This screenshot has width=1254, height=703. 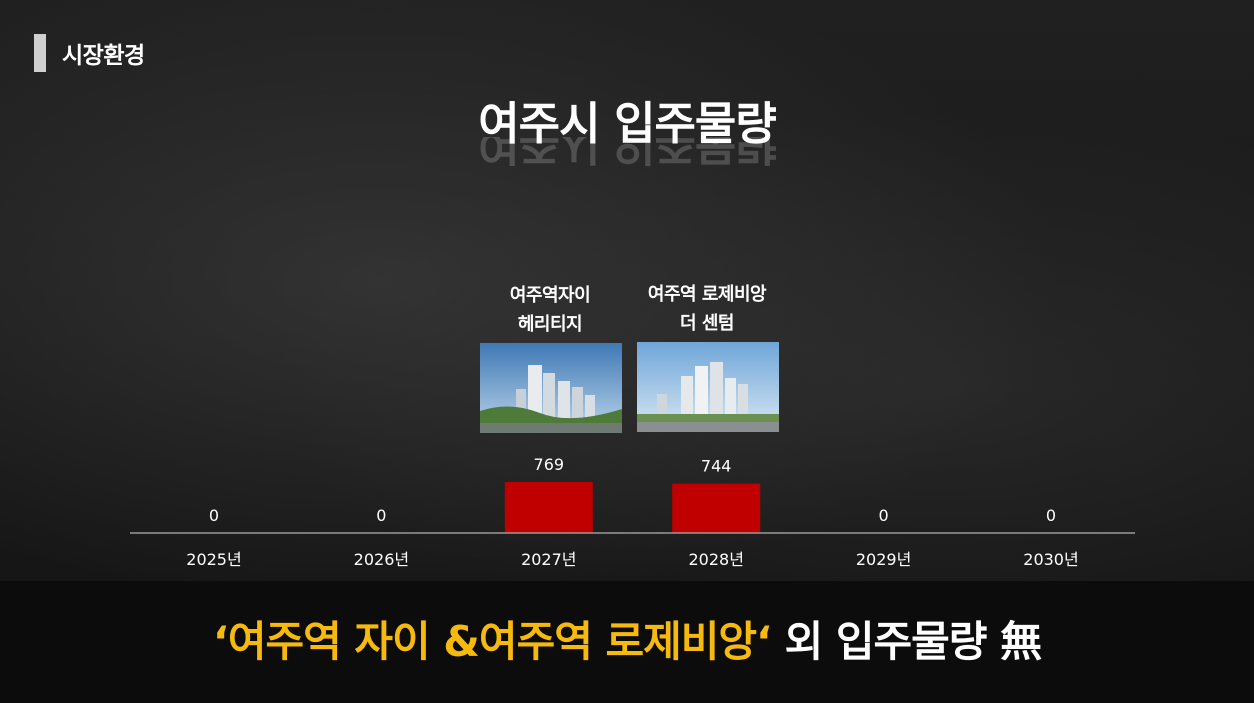 I want to click on page-title: 여주시 입주물량, so click(x=627, y=123).